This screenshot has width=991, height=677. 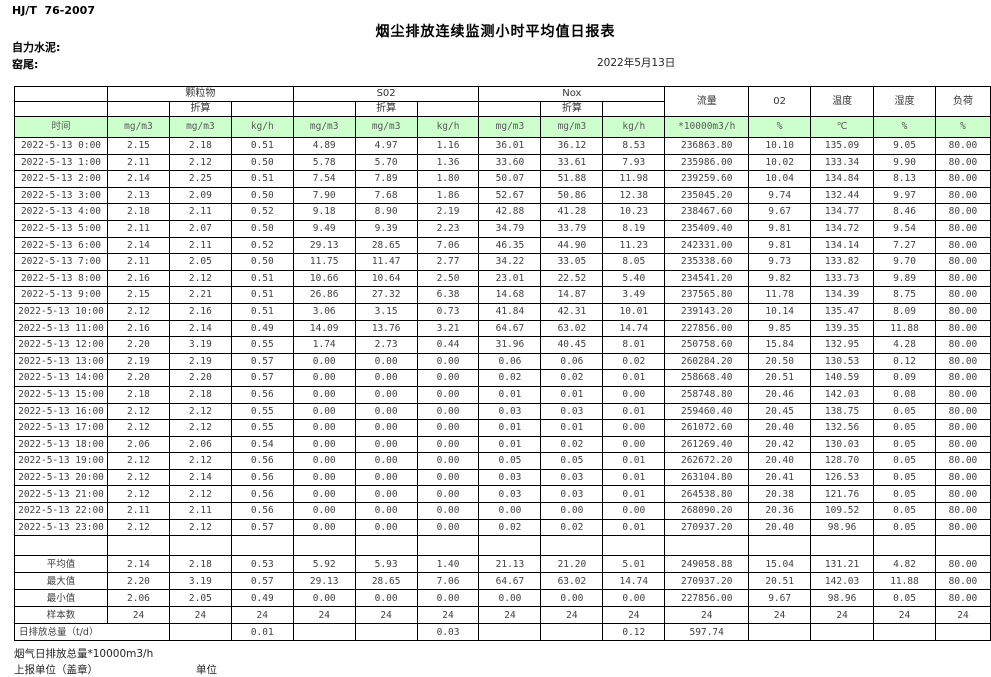 I want to click on value-cell: 133.34, so click(x=842, y=162).